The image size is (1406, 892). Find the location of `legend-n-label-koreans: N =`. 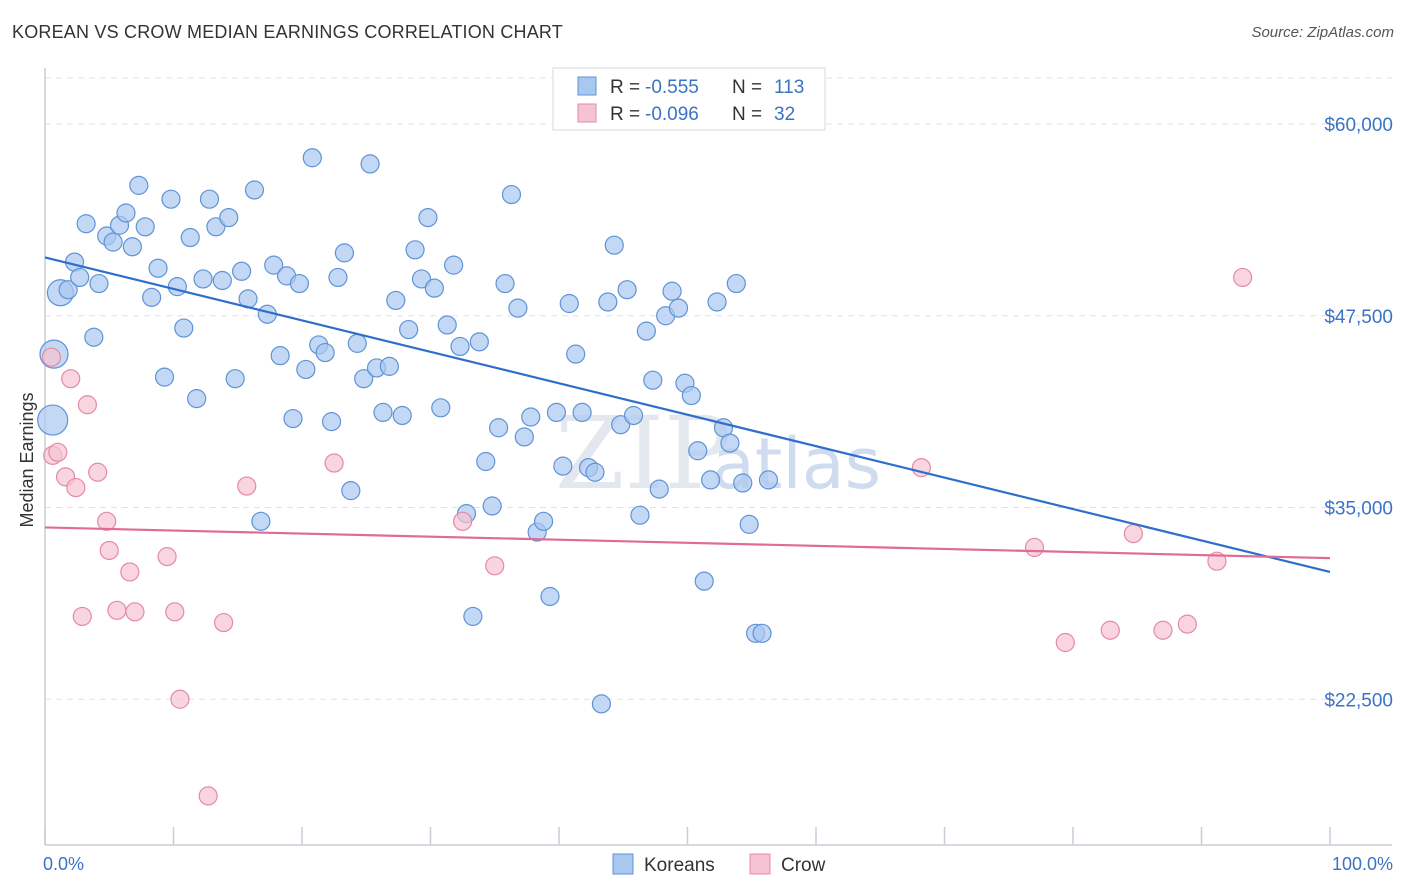

legend-n-label-koreans: N = is located at coordinates (747, 87).